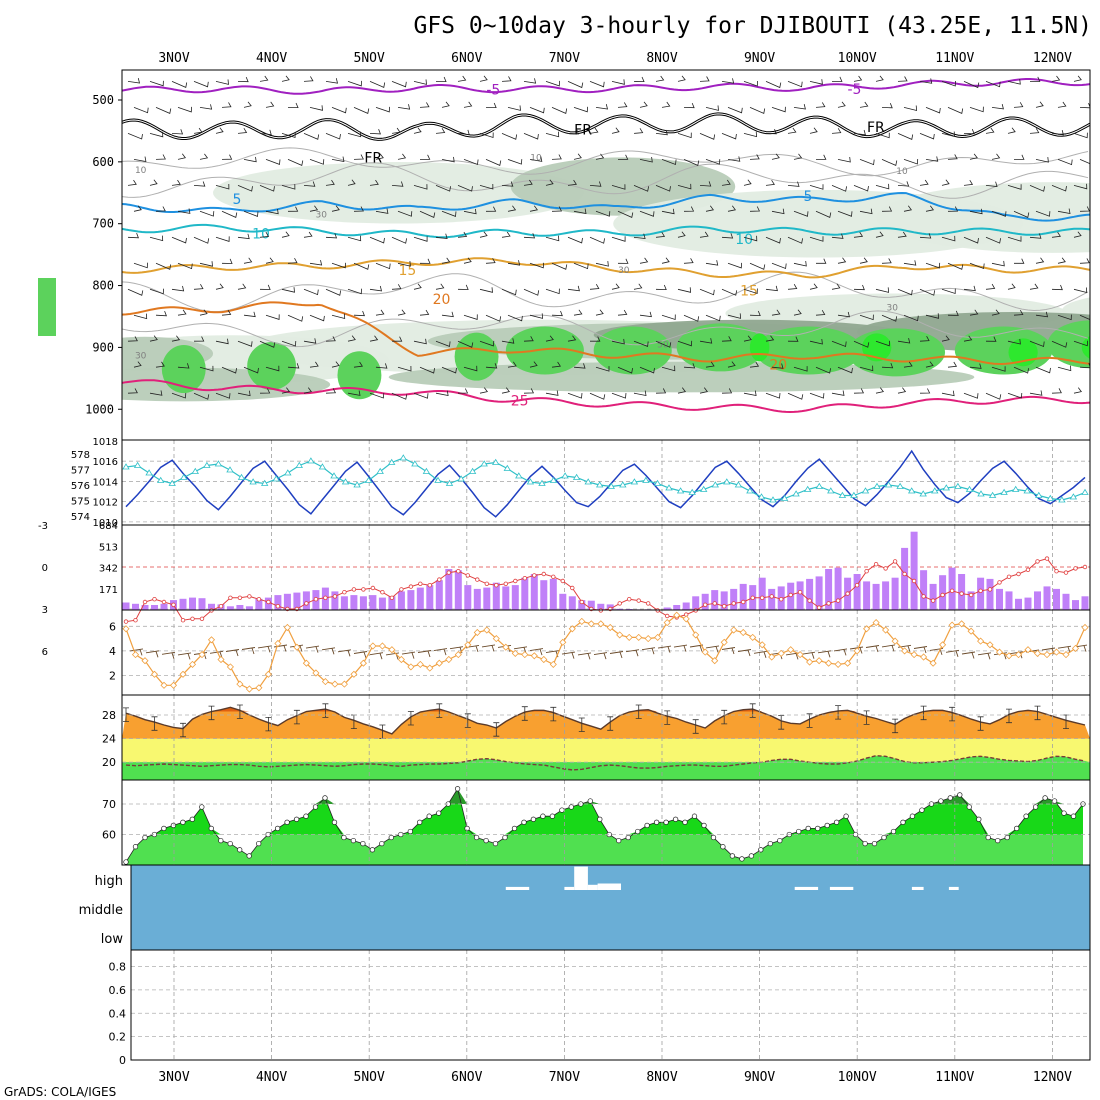 This screenshot has height=1100, width=1100. I want to click on cape-tick-label: 171, so click(108, 590).